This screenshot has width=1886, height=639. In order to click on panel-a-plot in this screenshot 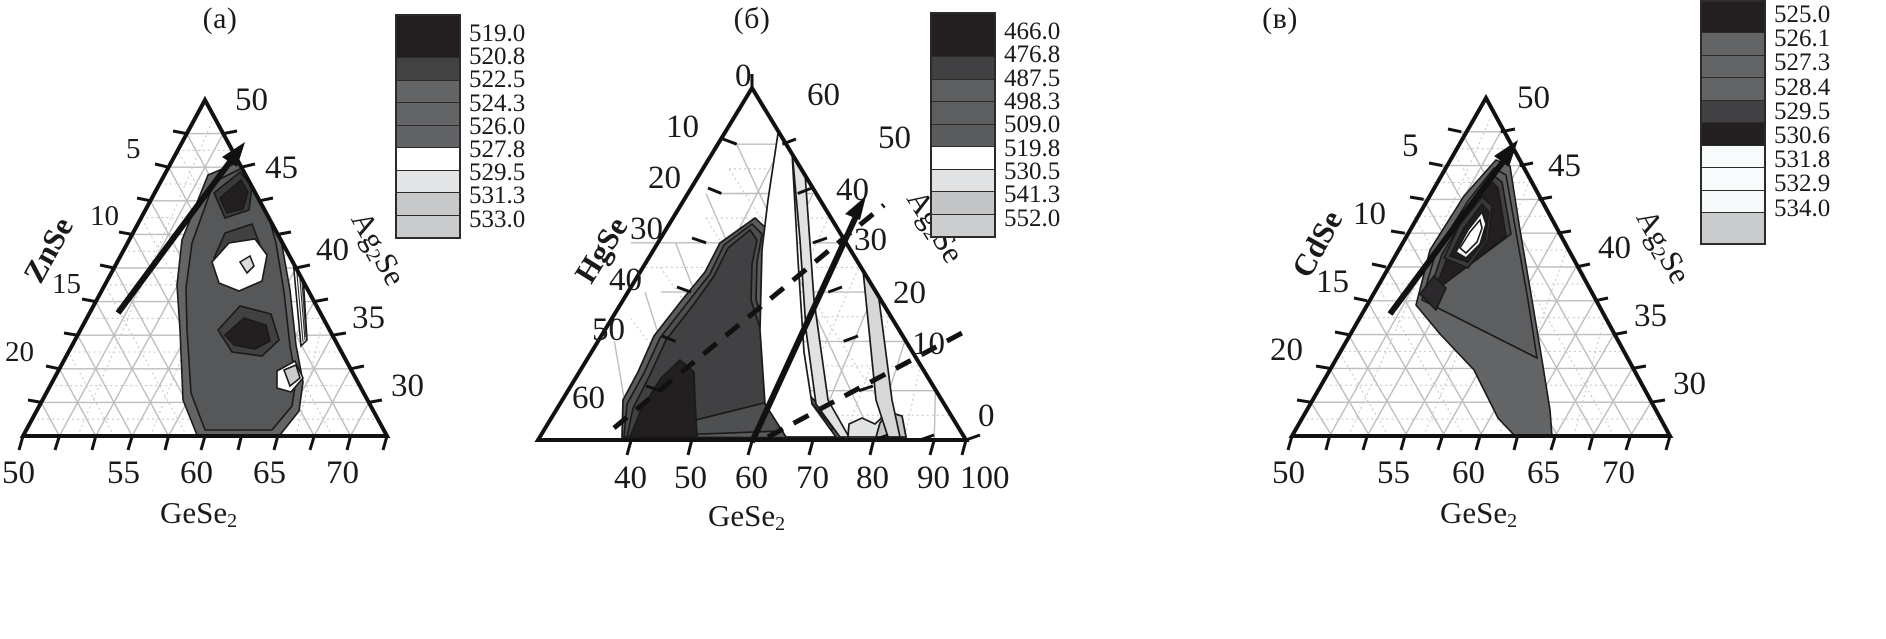, I will do `click(204, 273)`.